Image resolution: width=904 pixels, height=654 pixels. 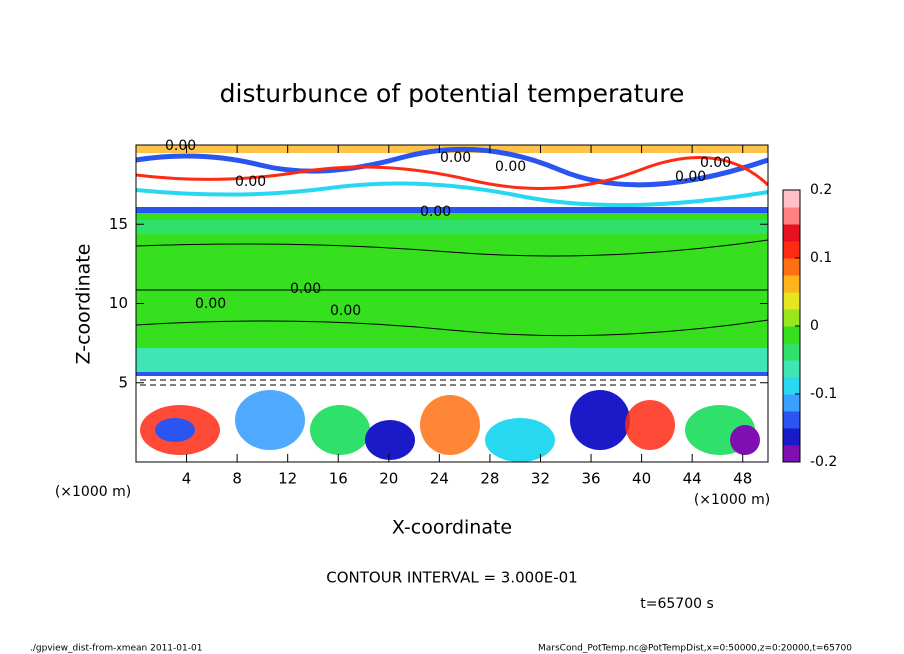 I want to click on x-tick-label: 36, so click(x=590, y=479).